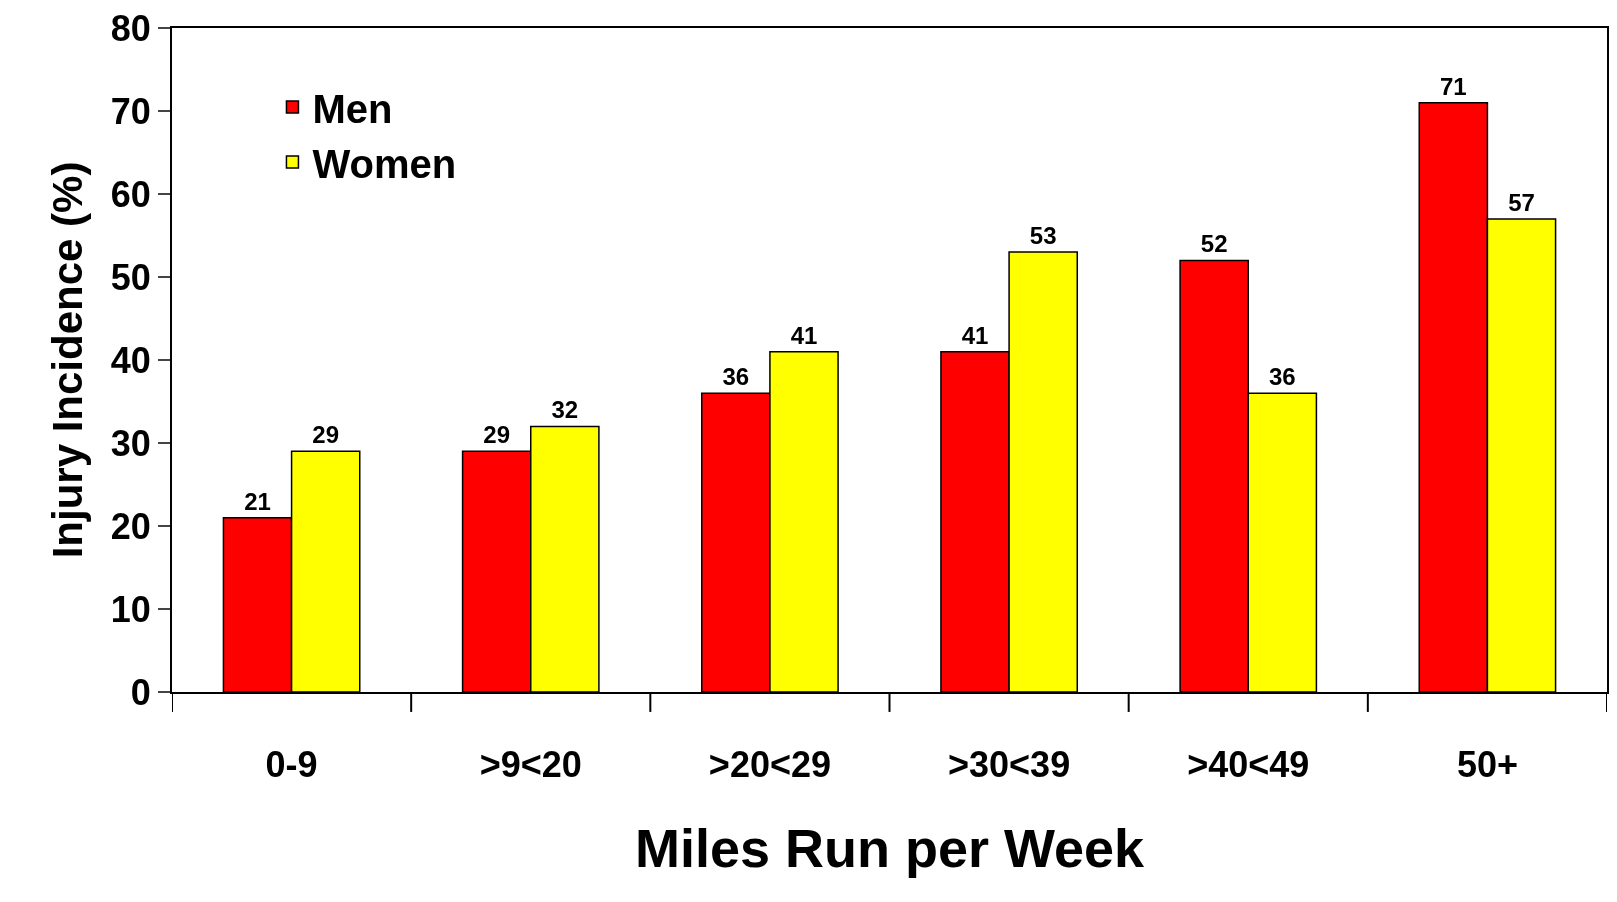 The image size is (1617, 902). I want to click on x-tick-label: >40<49, so click(1248, 765).